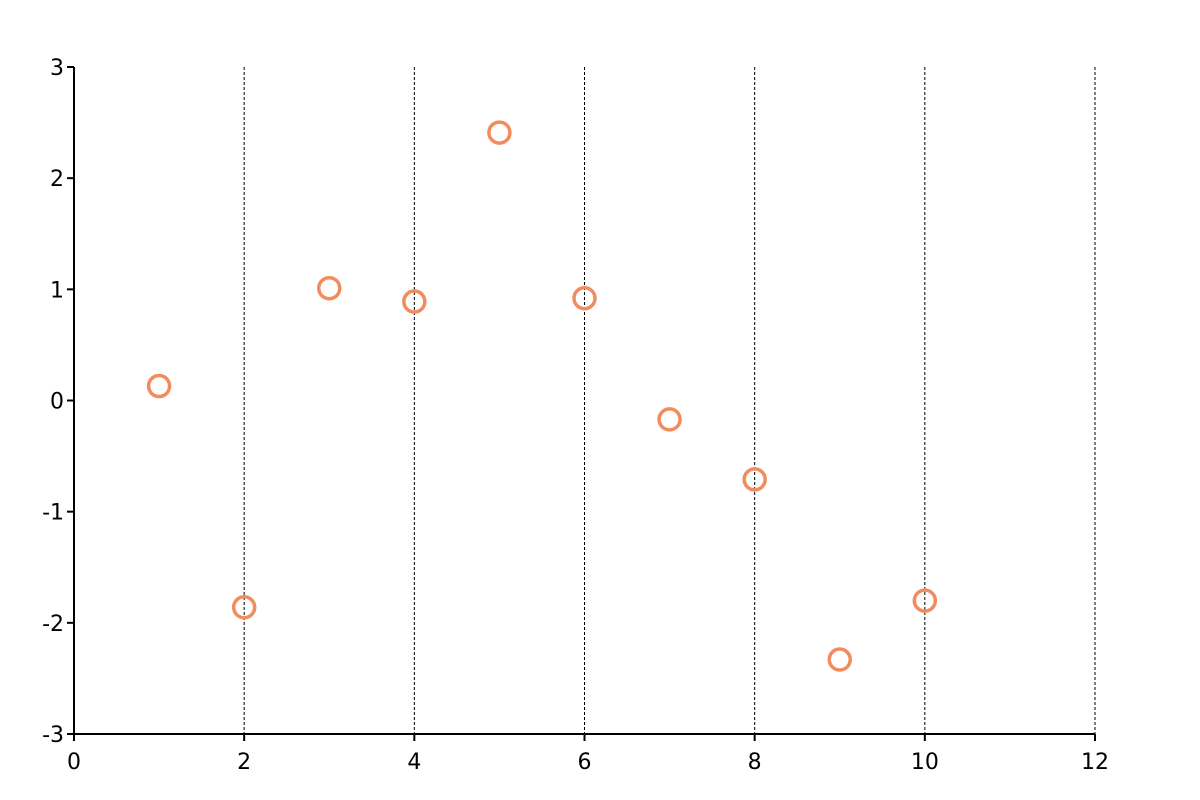 The image size is (1200, 800). Describe the element at coordinates (57, 290) in the screenshot. I see `y-tick-label: 1` at that location.